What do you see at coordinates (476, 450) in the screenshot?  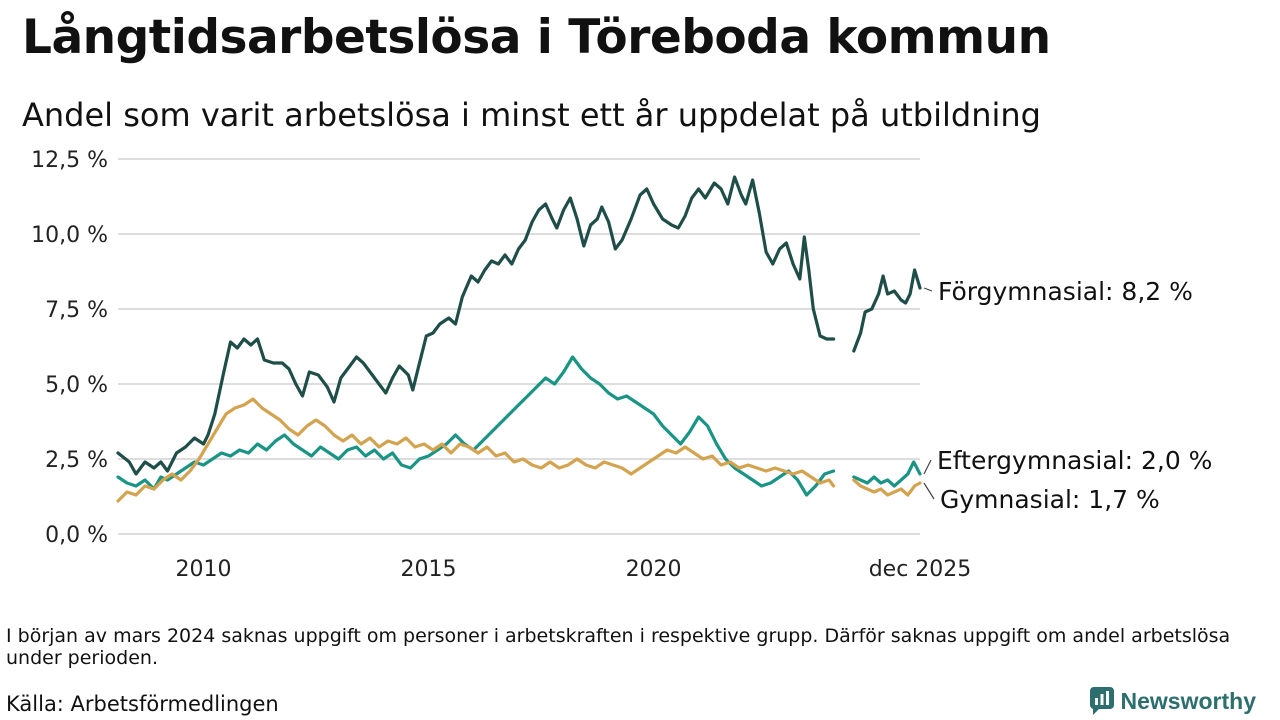 I see `series-line-gymnasial` at bounding box center [476, 450].